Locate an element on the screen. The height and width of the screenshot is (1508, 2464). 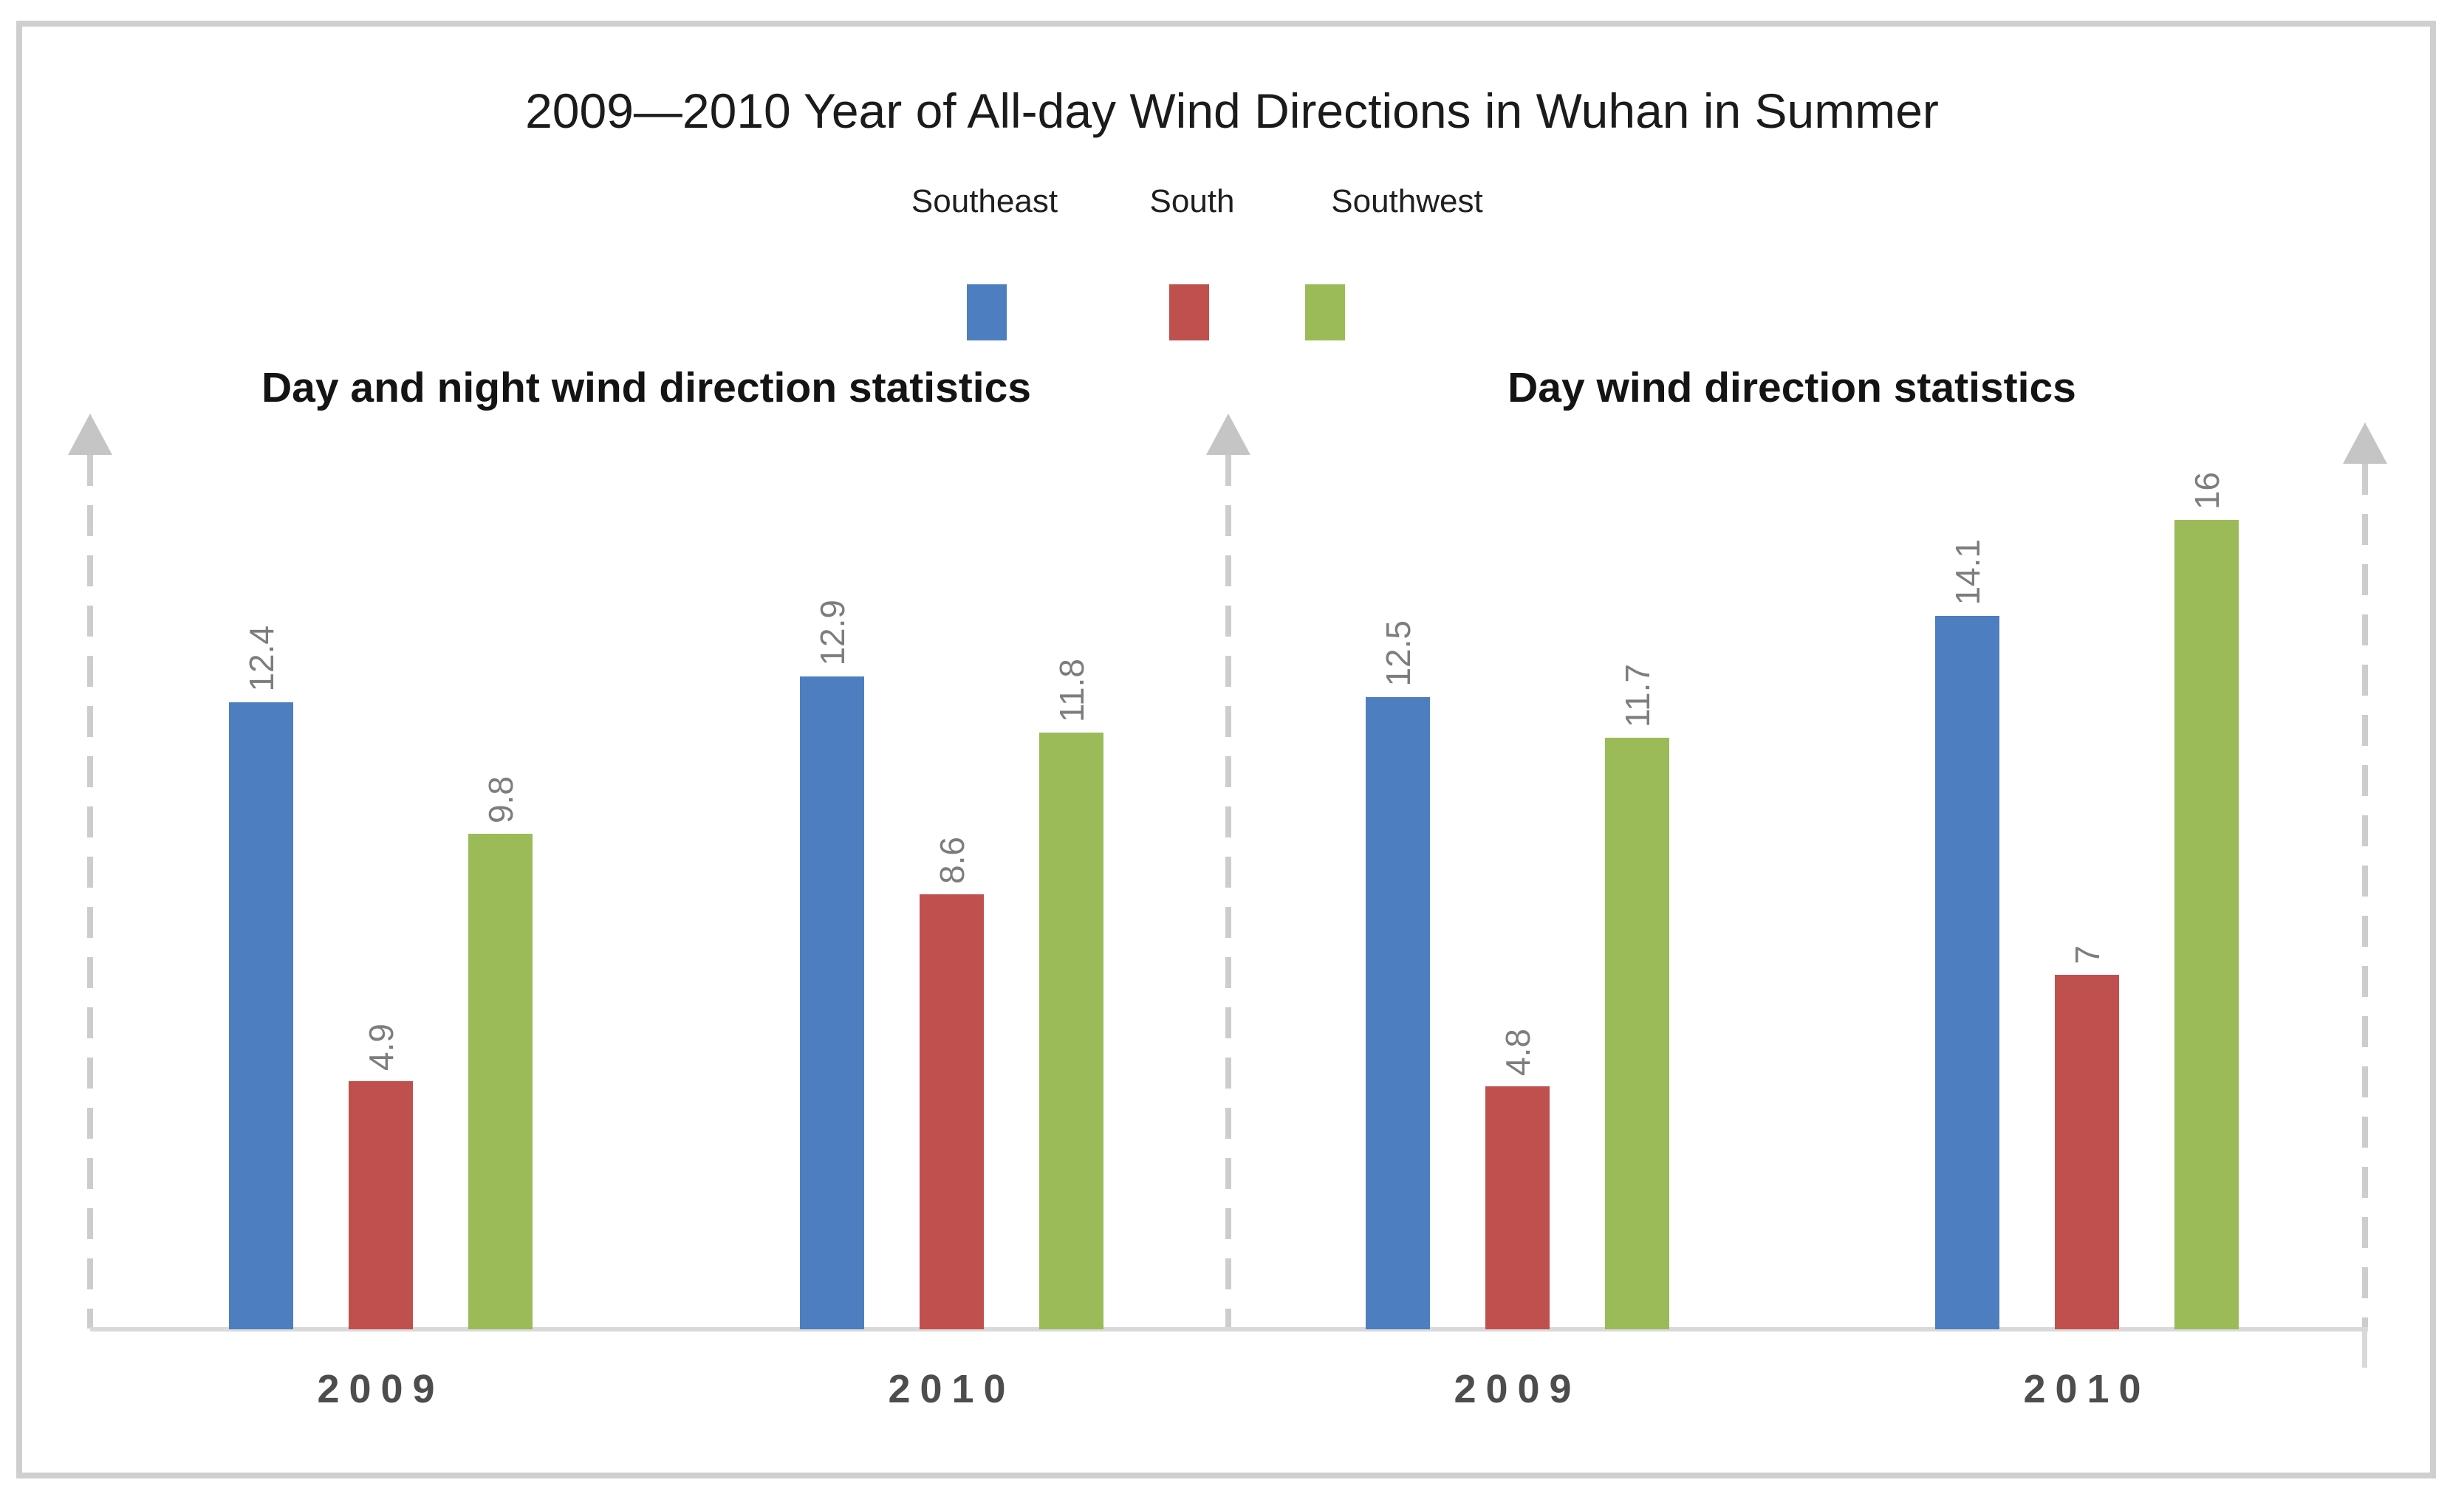
panel2-bar-south-2010: 7 is located at coordinates (2087, 1137).